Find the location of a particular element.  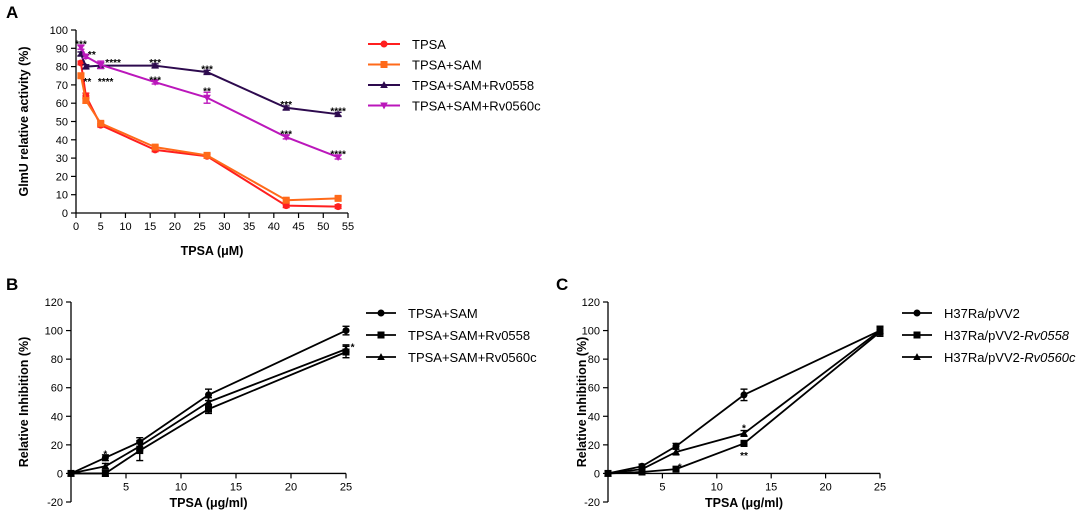

panel-a-x-tick-label: 40 is located at coordinates (274, 227).